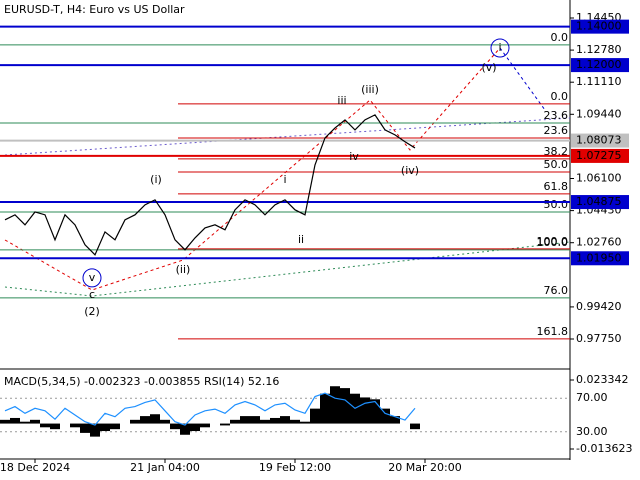 The image size is (640, 480). I want to click on wave-path, so click(522, 79).